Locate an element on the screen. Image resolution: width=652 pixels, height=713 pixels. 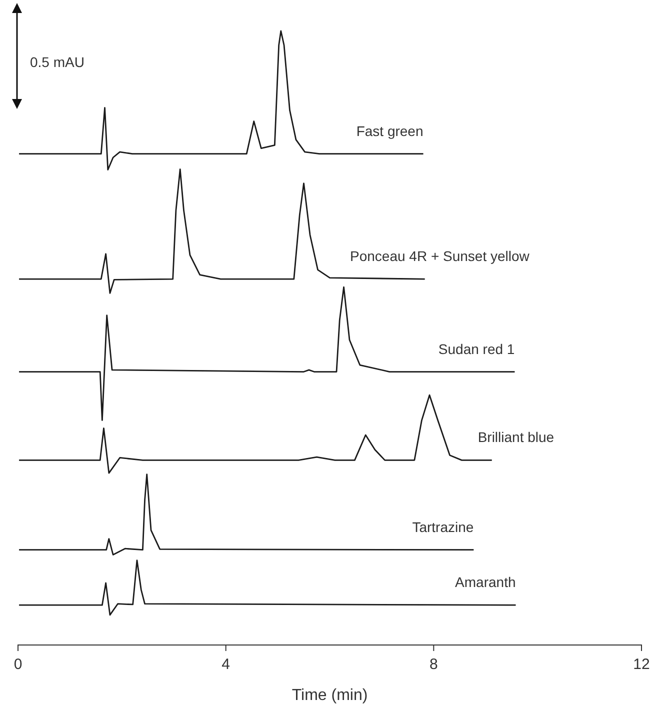
x-axis-title: Time (min) is located at coordinates (330, 695).